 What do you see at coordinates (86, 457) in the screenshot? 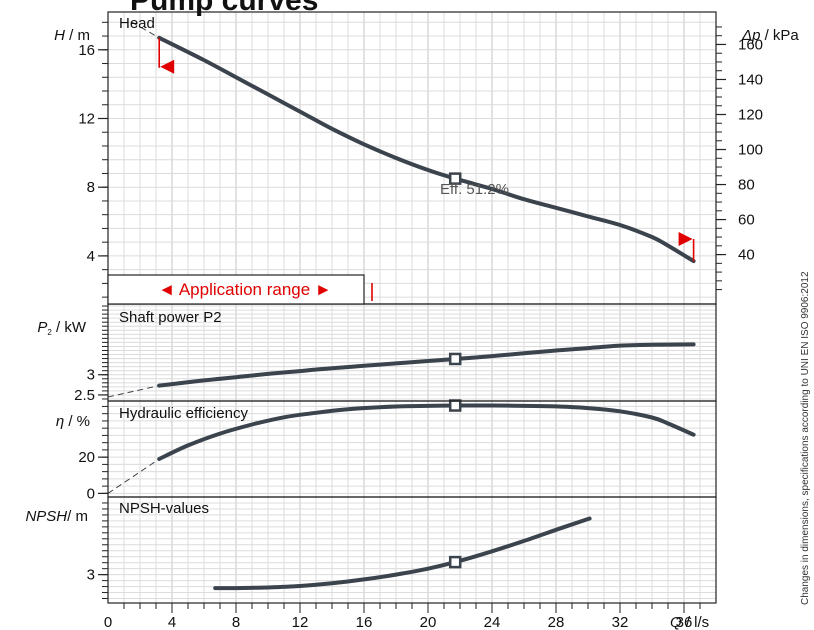
I see `y-tick-label-efficiency: 20` at bounding box center [86, 457].